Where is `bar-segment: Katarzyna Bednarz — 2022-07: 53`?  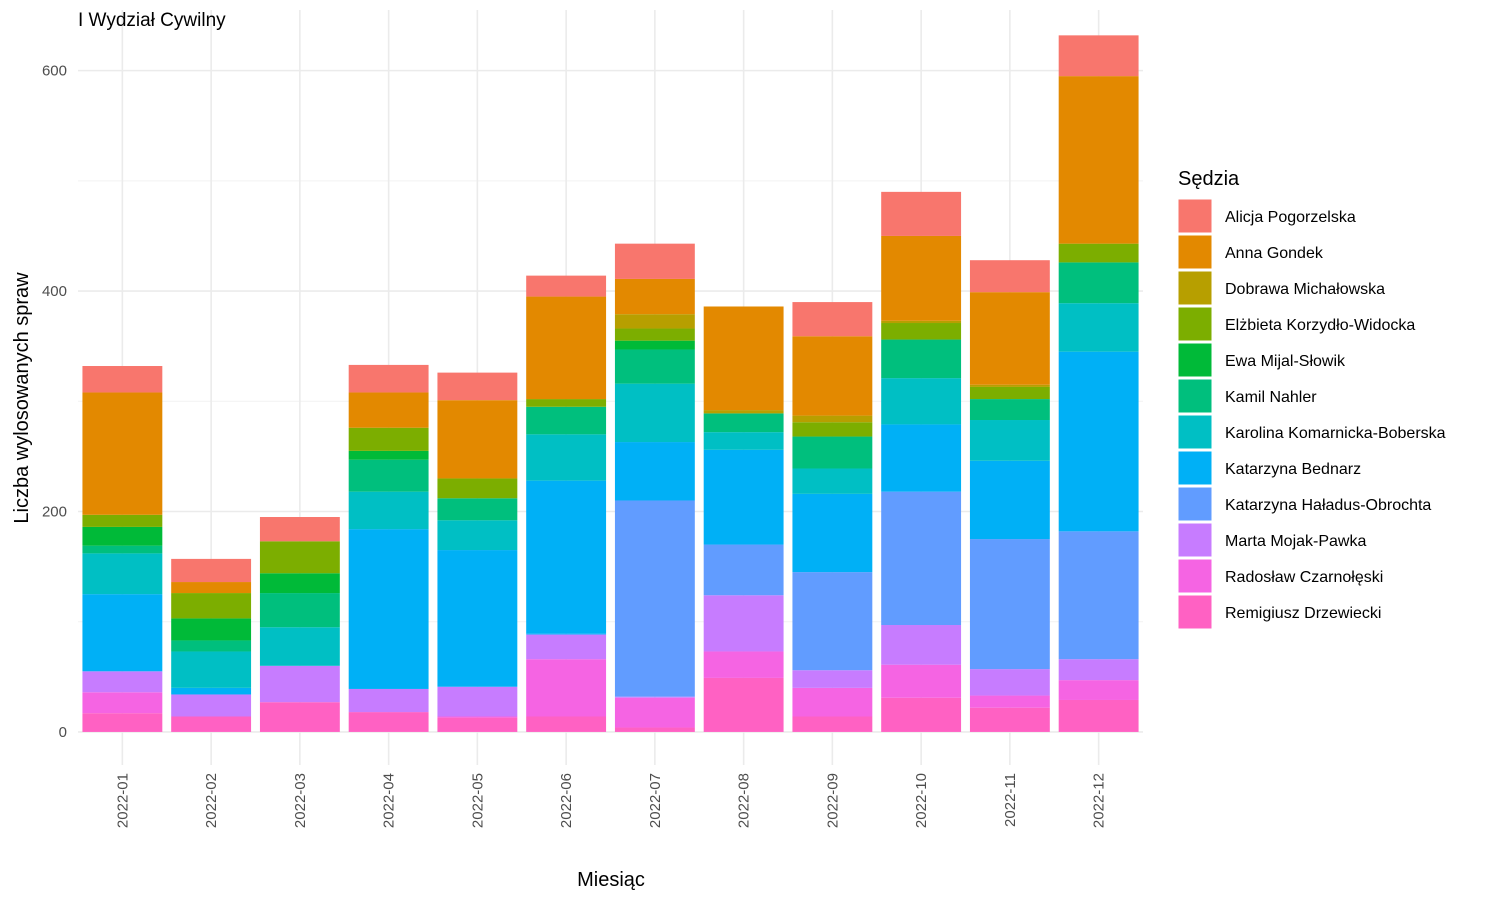
bar-segment: Katarzyna Bednarz — 2022-07: 53 is located at coordinates (654, 471).